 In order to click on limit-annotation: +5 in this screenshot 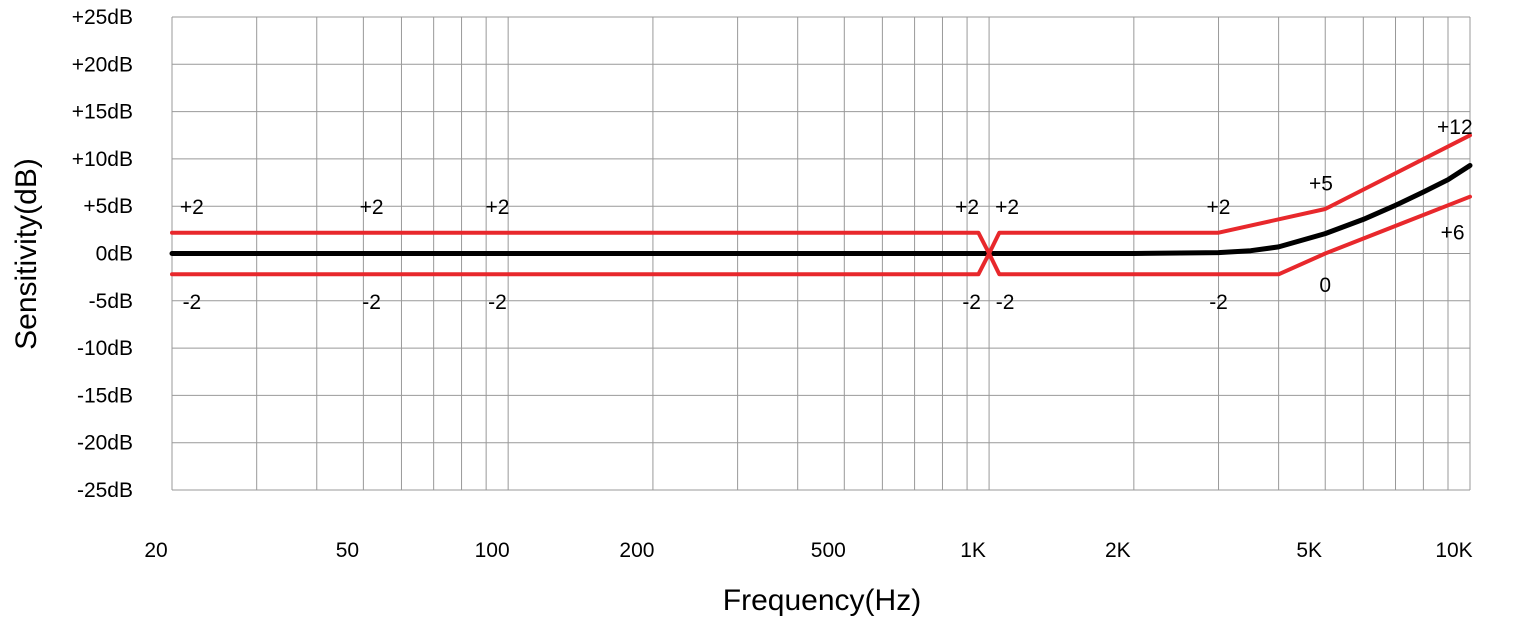, I will do `click(1321, 184)`.